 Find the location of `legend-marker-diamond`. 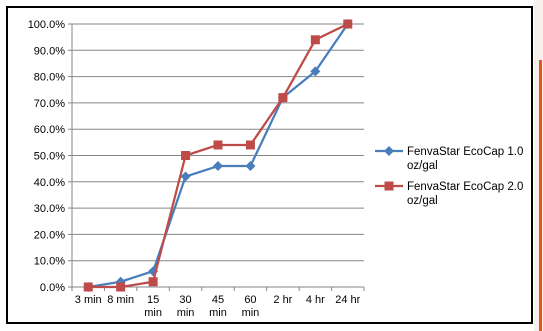

legend-marker-diamond is located at coordinates (389, 151).